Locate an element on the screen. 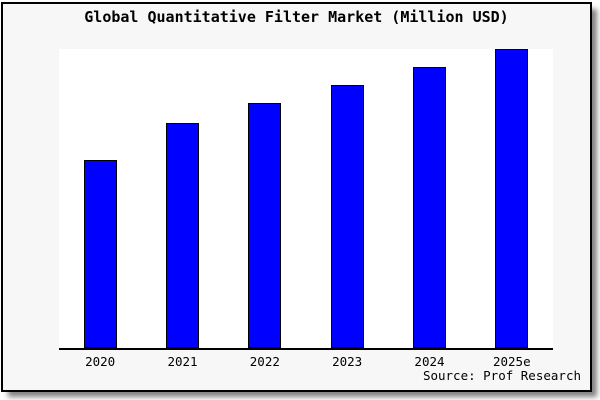 Image resolution: width=600 pixels, height=400 pixels. x-tick-label-2024: 2024 is located at coordinates (429, 361).